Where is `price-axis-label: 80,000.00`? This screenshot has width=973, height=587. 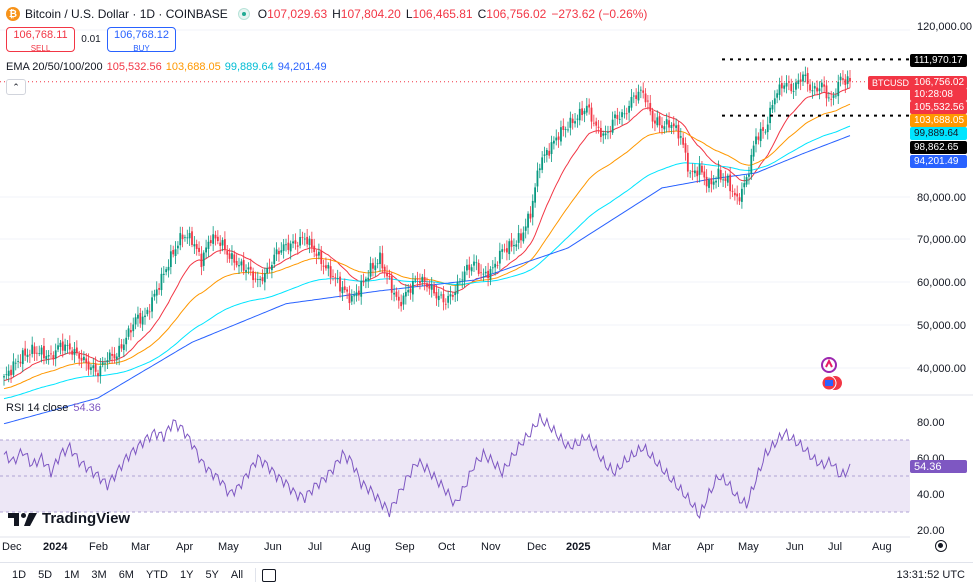
price-axis-label: 80,000.00 is located at coordinates (941, 198).